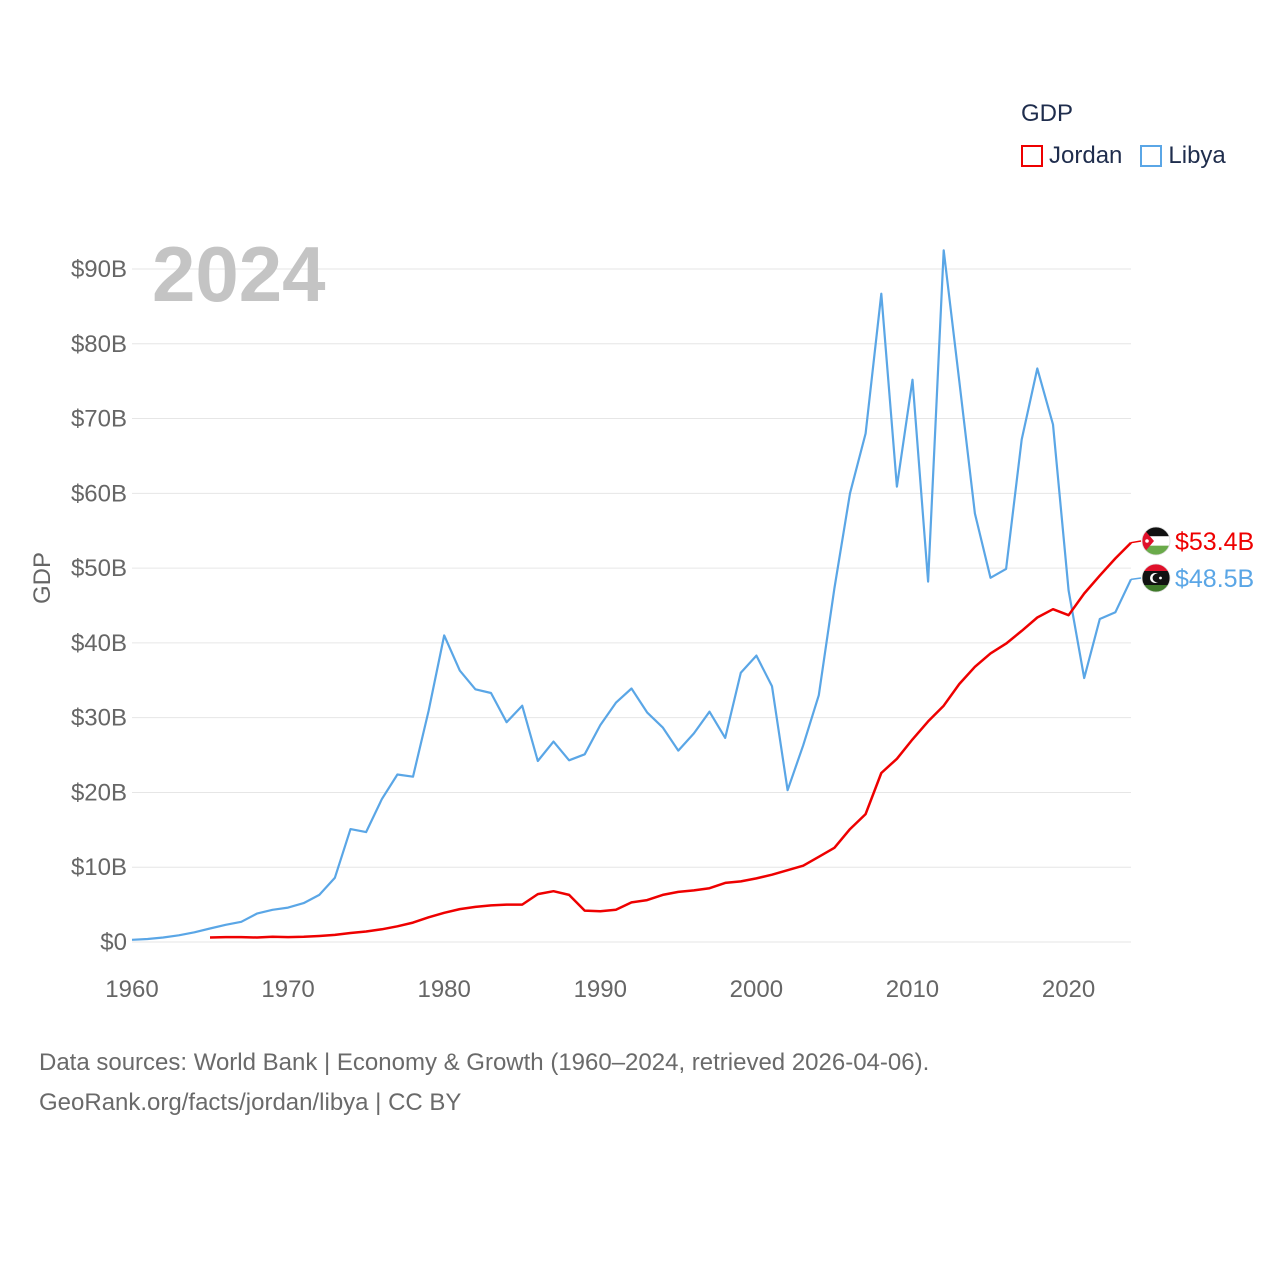 The image size is (1280, 1280). Describe the element at coordinates (239, 274) in the screenshot. I see `year-label: 2024` at that location.